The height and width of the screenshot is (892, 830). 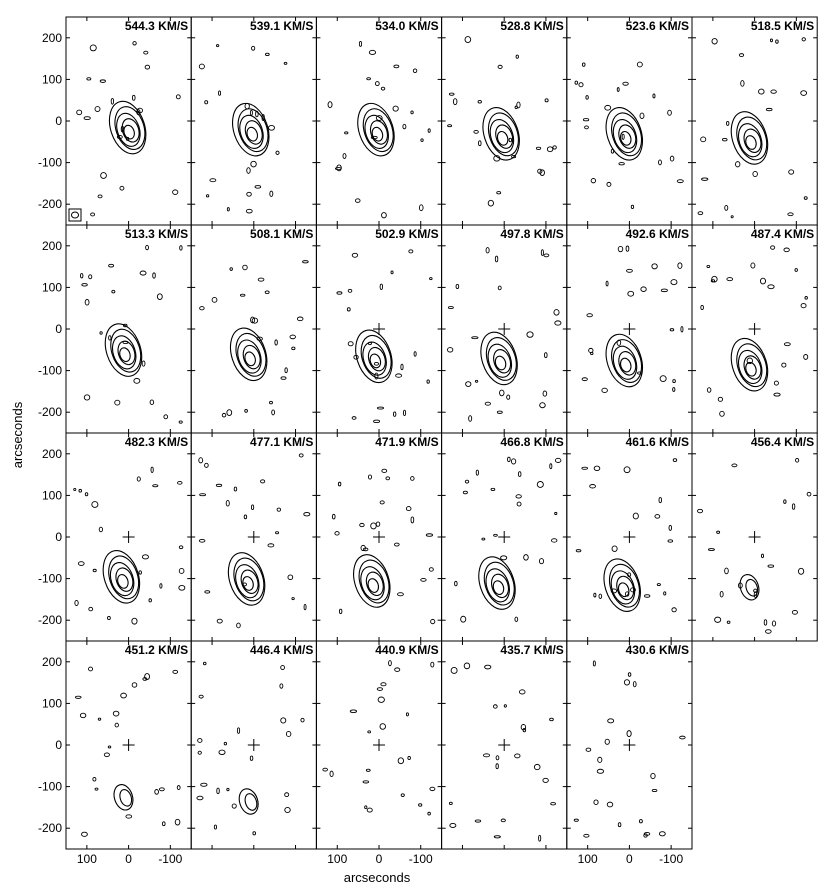 What do you see at coordinates (504, 329) in the screenshot?
I see `channel-panel: 497.8 KM/S` at bounding box center [504, 329].